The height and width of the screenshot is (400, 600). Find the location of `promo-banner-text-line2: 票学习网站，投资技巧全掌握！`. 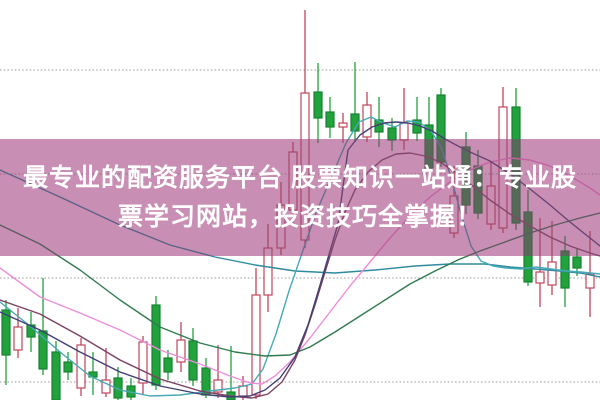

promo-banner-text-line2: 票学习网站，投资技巧全掌握！ is located at coordinates (299, 216).